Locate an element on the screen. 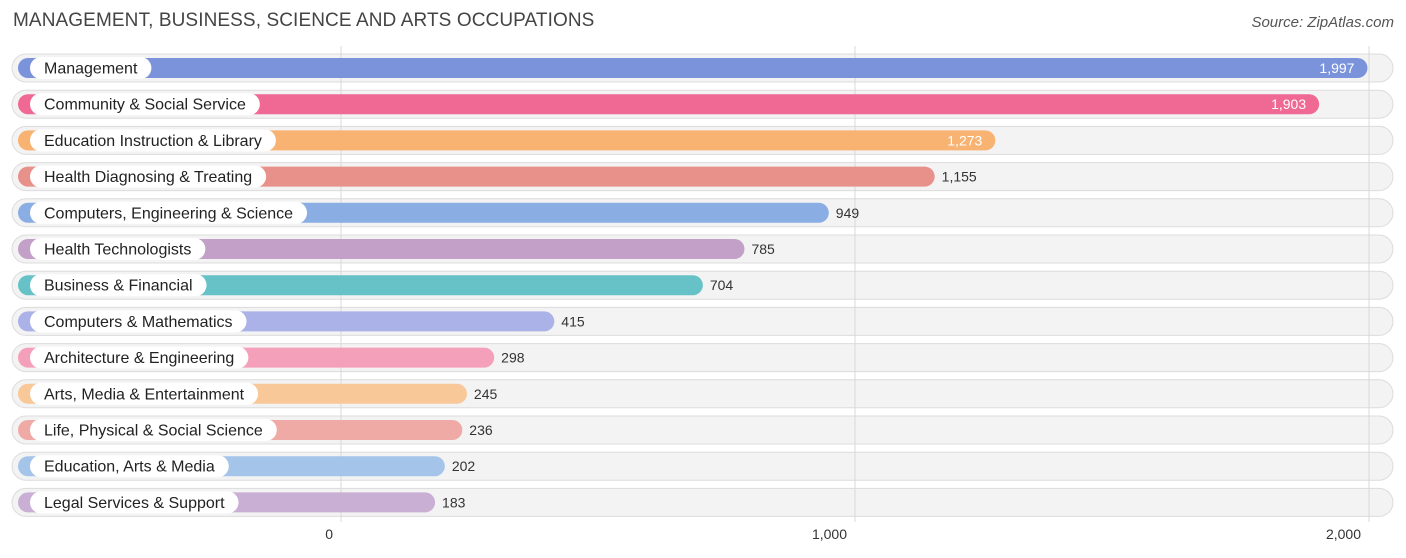 This screenshot has width=1406, height=558. category-label: Computers & Mathematics is located at coordinates (138, 322).